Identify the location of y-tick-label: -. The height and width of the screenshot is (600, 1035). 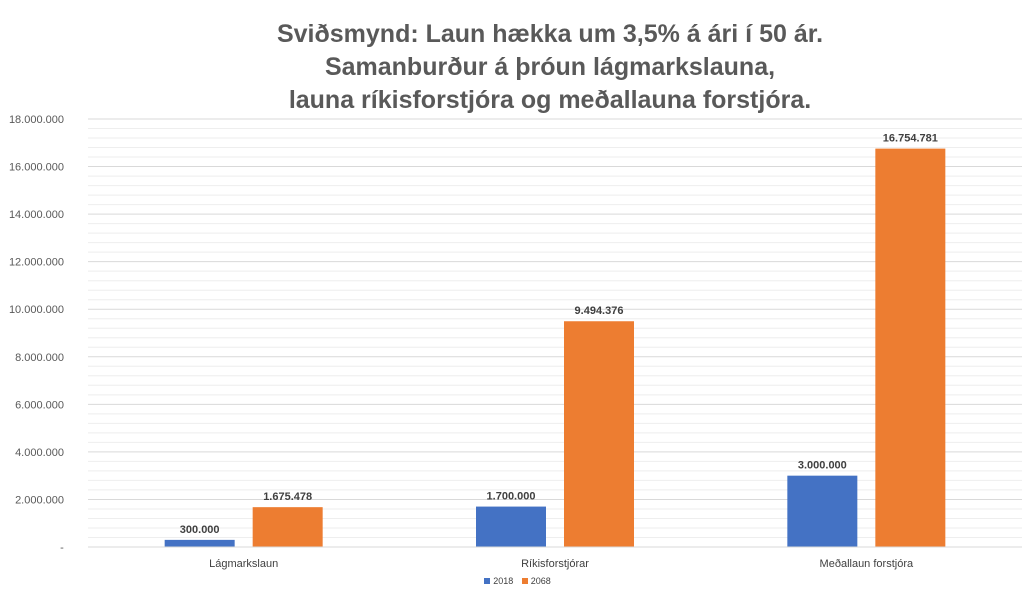
(62, 548).